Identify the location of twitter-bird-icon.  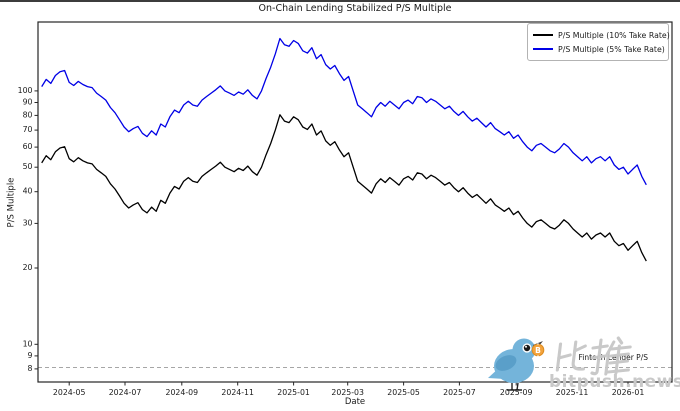
(515, 364).